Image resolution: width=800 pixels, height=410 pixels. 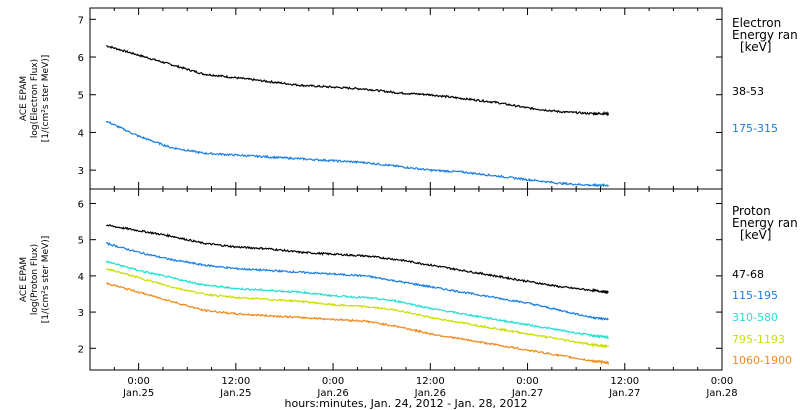 I want to click on legend-title-line: Proton, so click(x=751, y=211).